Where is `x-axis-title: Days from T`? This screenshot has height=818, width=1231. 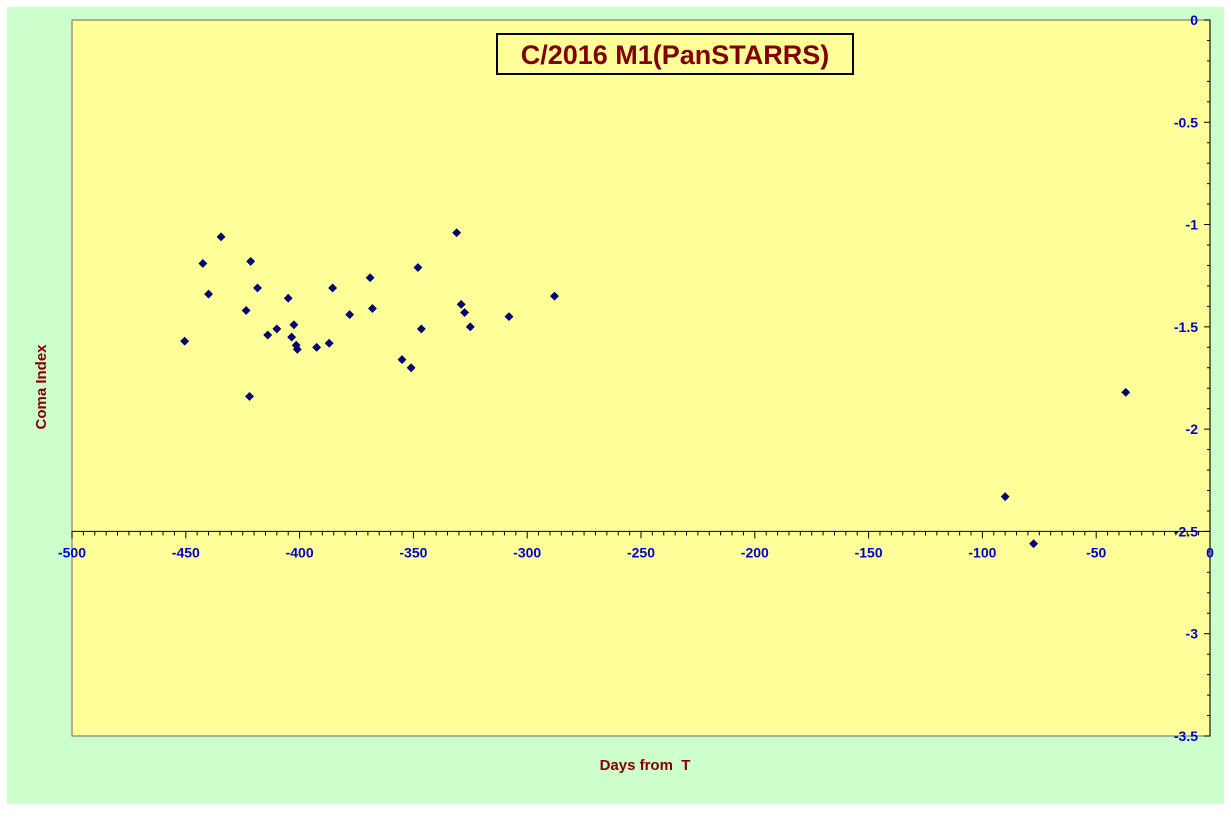 x-axis-title: Days from T is located at coordinates (645, 765).